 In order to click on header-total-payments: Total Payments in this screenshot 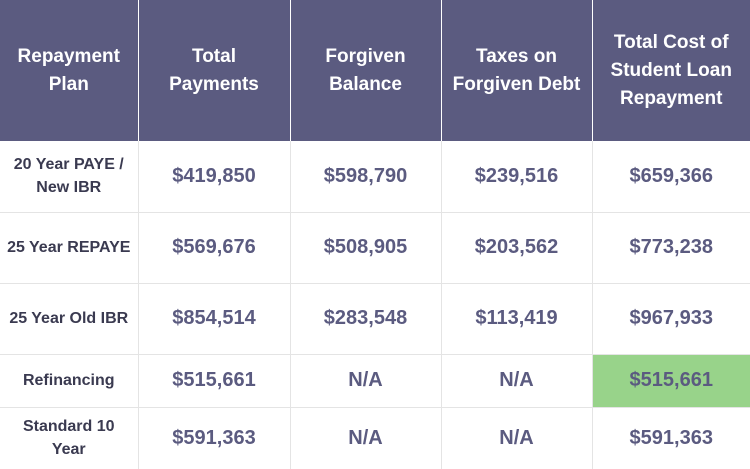, I will do `click(214, 70)`.